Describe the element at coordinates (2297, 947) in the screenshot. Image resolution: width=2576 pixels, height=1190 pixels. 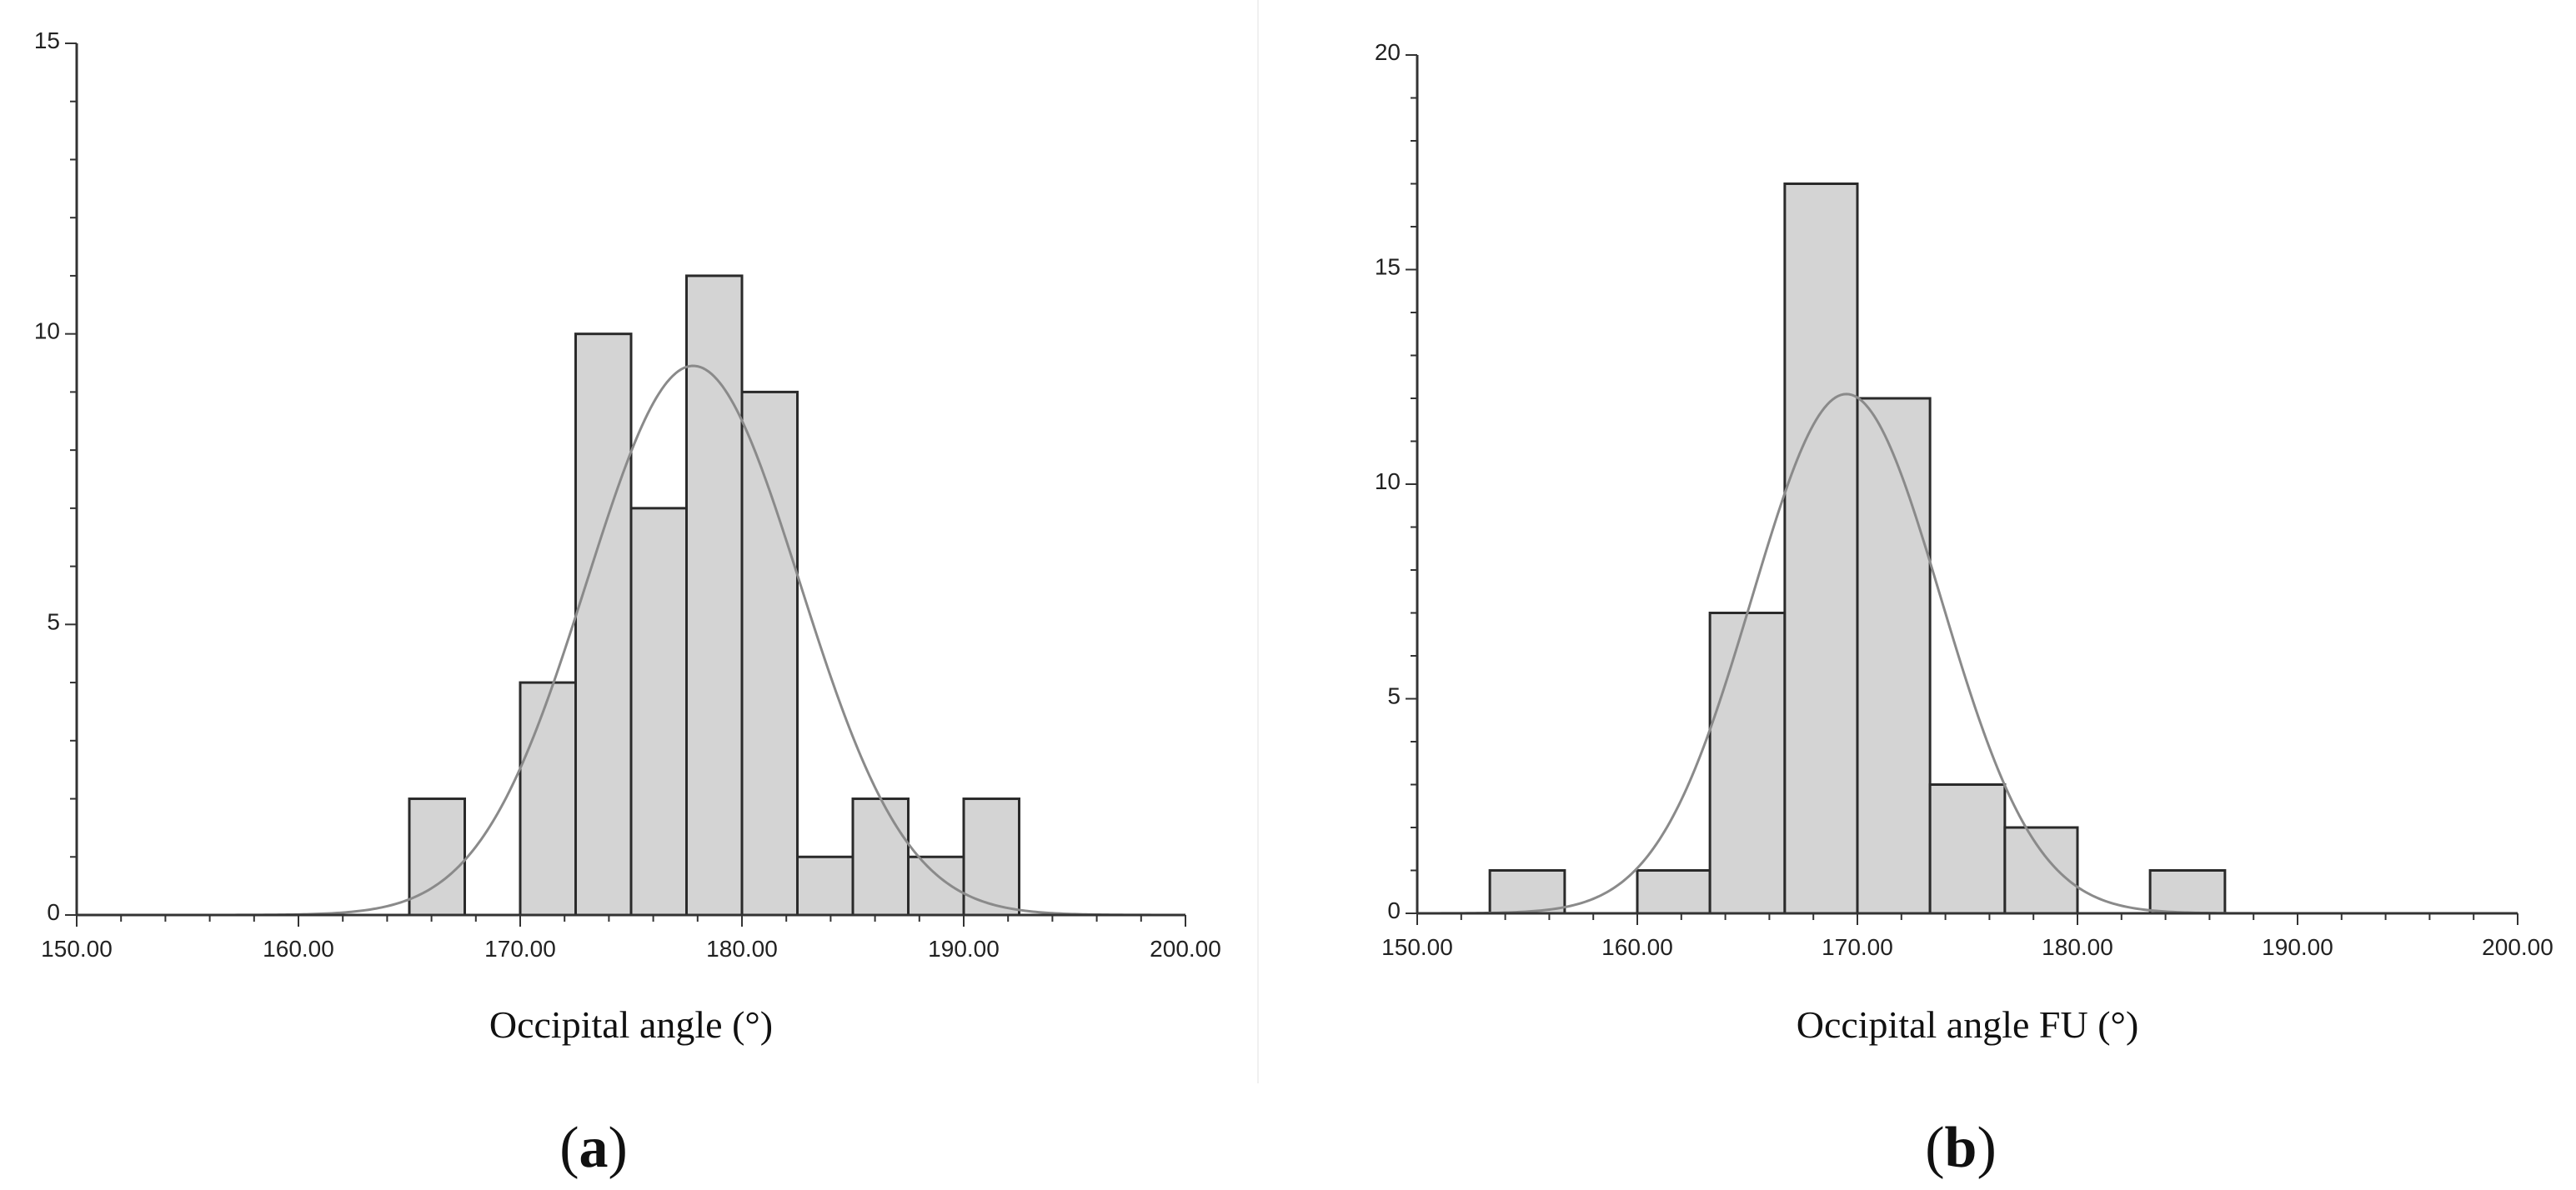
I see `x-tick-label-b-4: 190.00` at that location.